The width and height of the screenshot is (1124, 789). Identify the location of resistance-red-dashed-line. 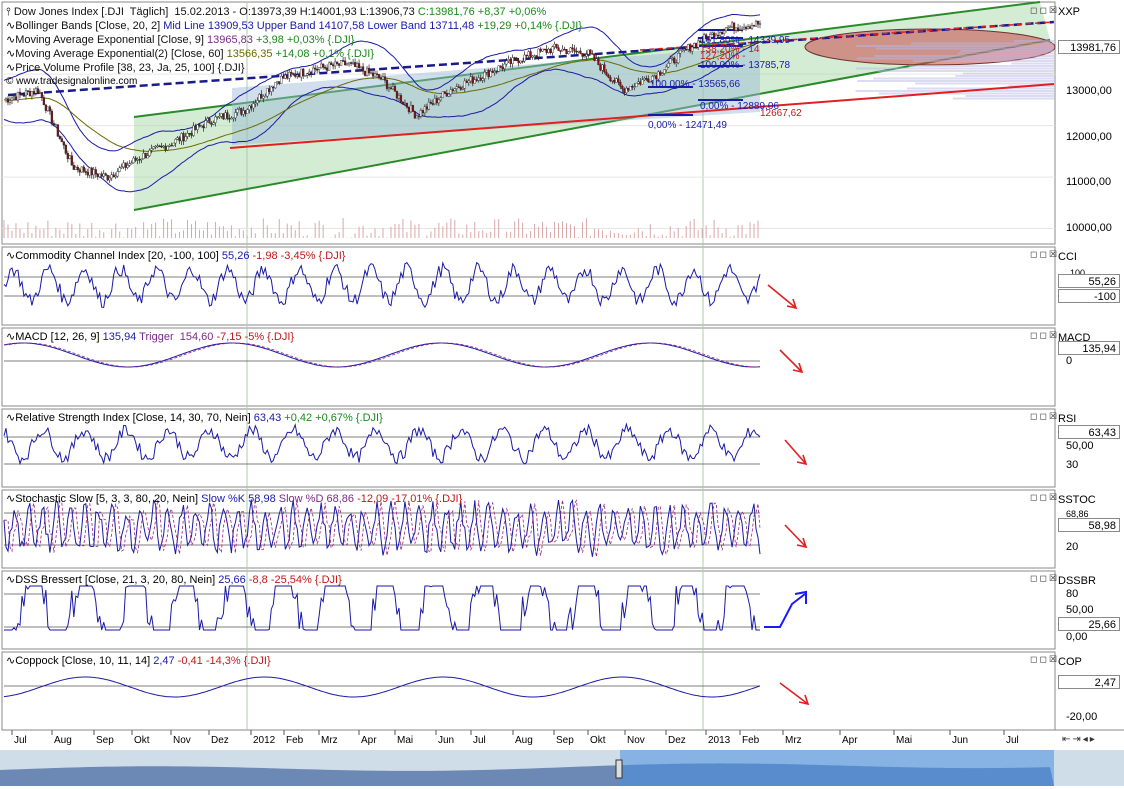
(847, 36).